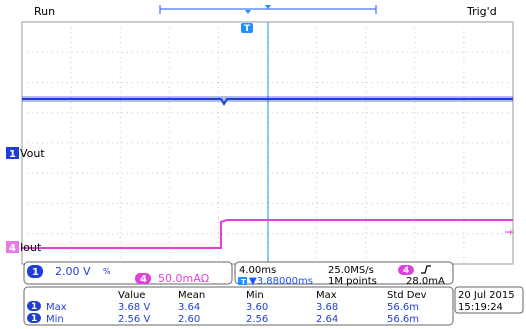 Image resolution: width=526 pixels, height=329 pixels. Describe the element at coordinates (255, 143) in the screenshot. I see `trigger-marker: T` at that location.